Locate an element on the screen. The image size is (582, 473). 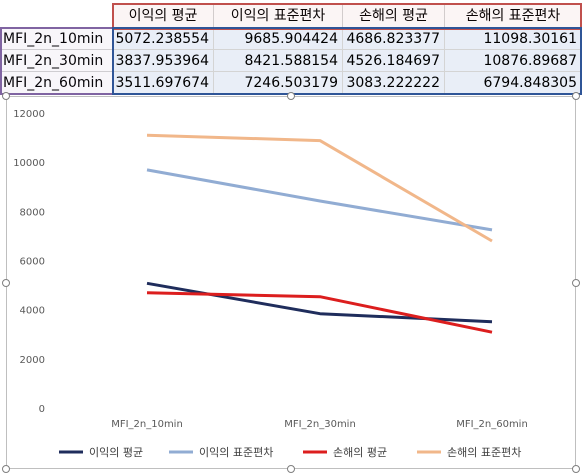
y-tick-label: 12000 is located at coordinates (29, 114).